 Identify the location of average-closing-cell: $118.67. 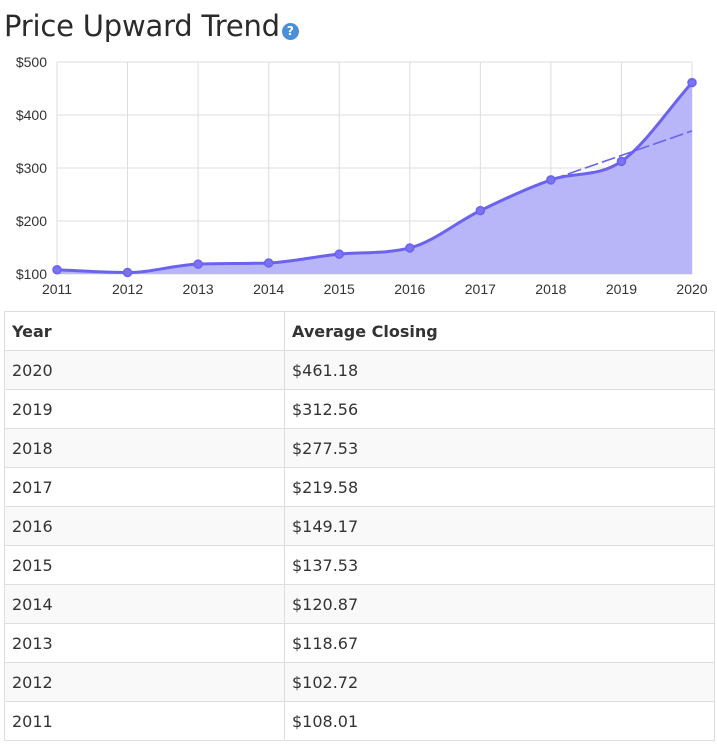
(499, 643).